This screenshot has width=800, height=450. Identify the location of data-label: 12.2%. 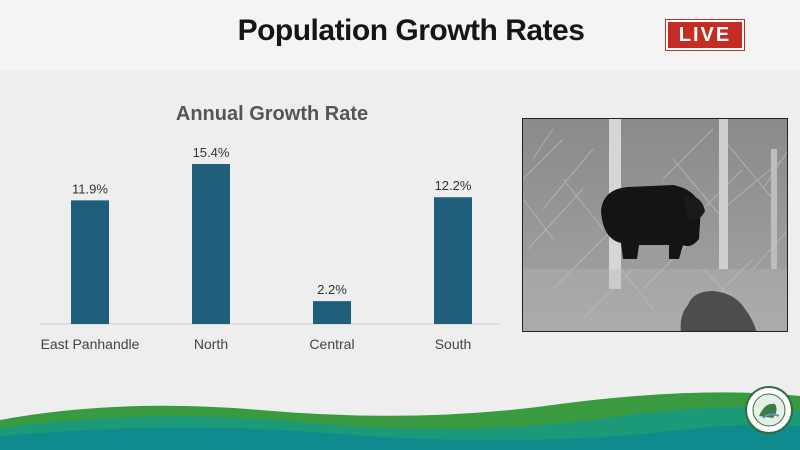
(453, 185).